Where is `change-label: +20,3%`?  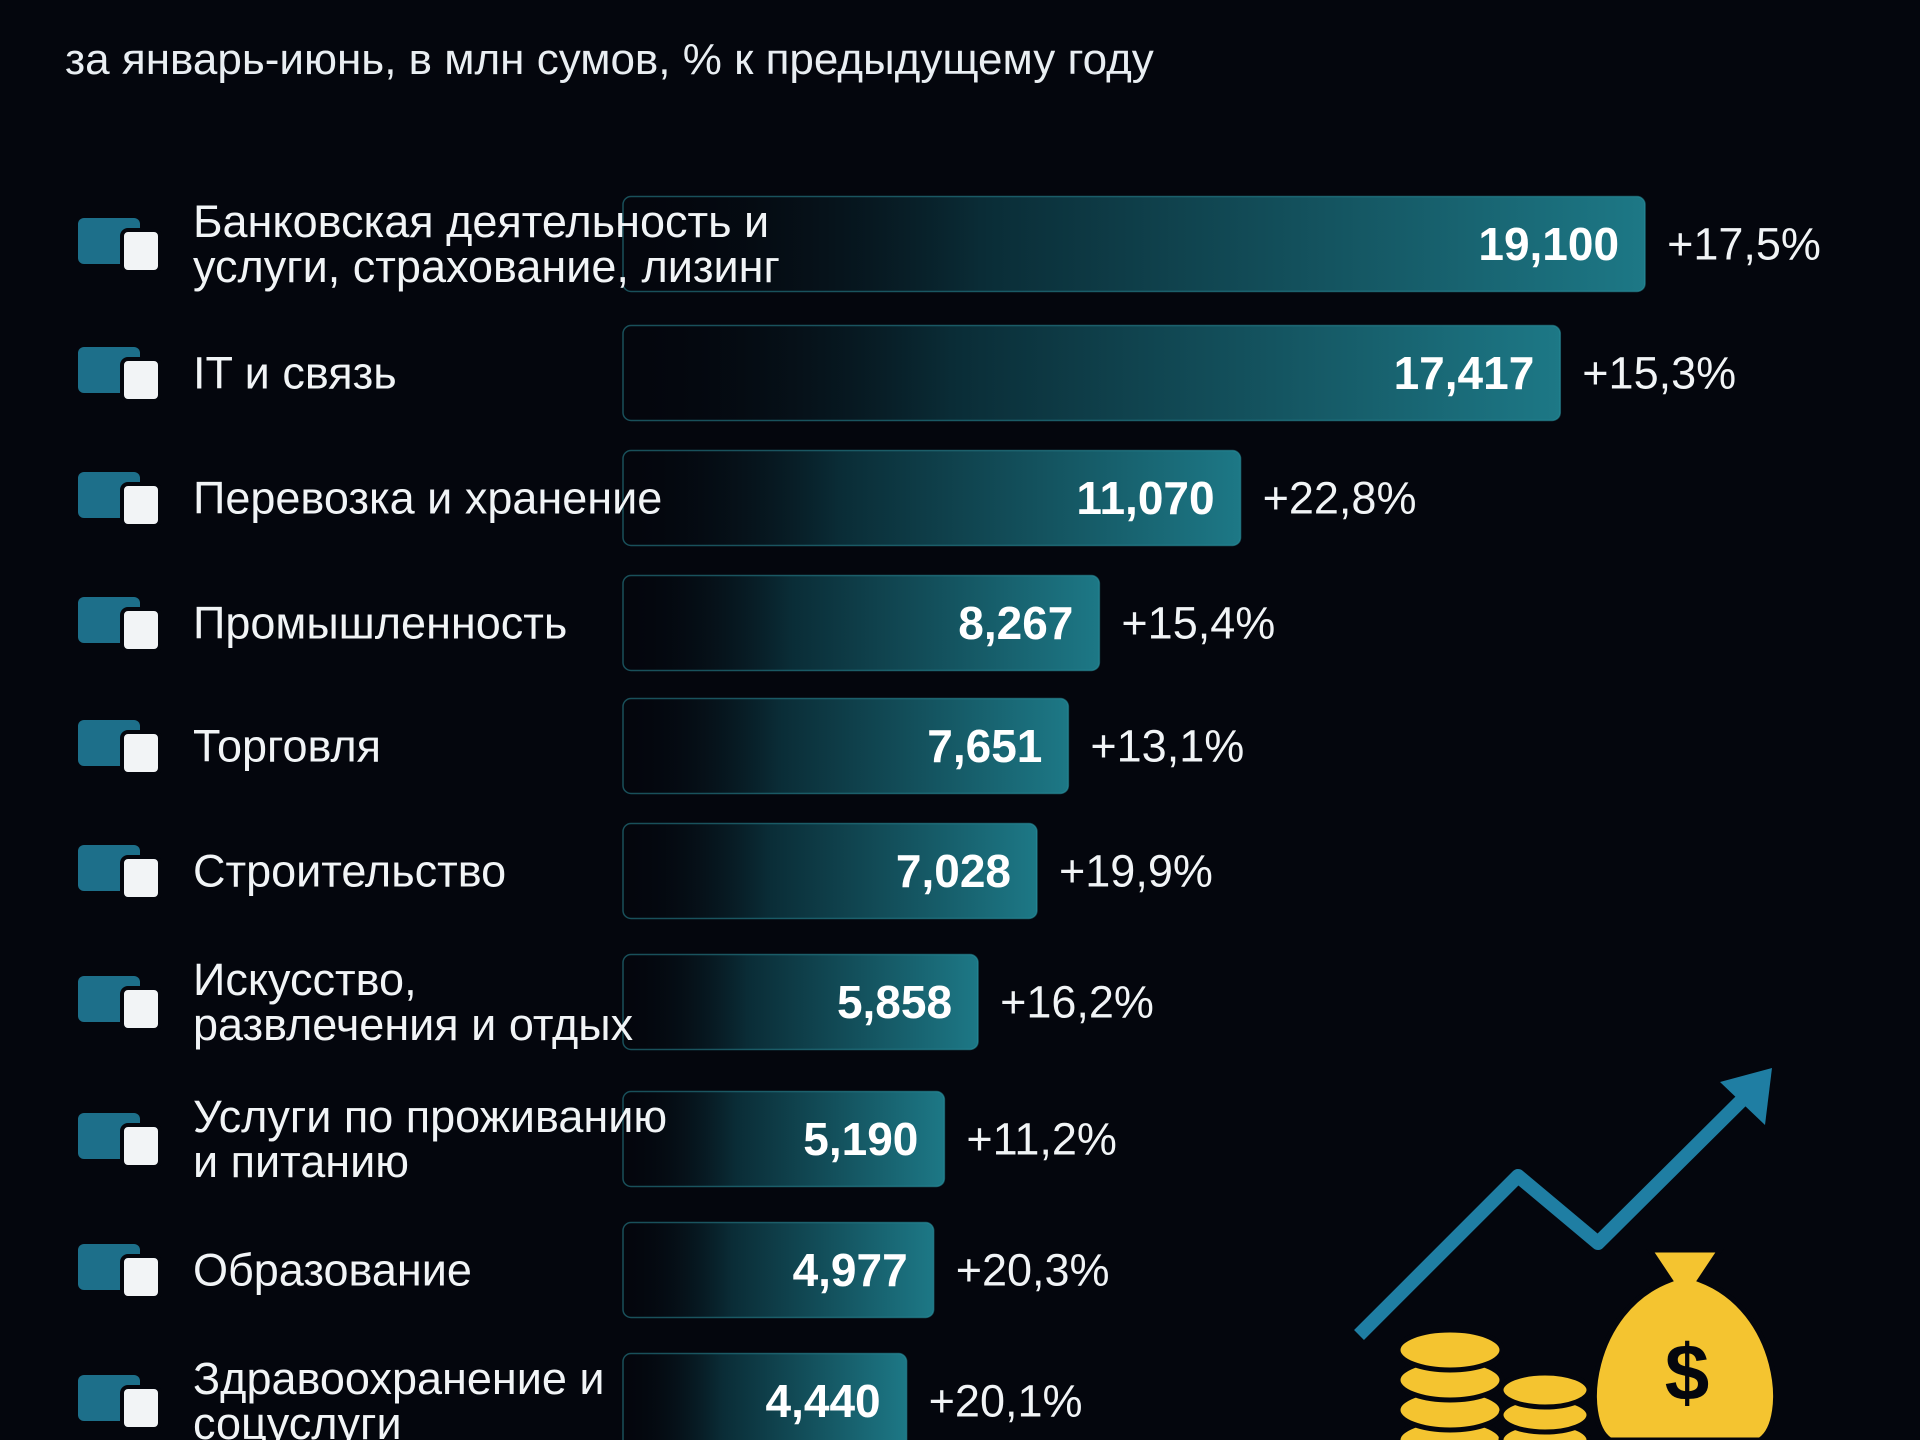
change-label: +20,3% is located at coordinates (1032, 1270).